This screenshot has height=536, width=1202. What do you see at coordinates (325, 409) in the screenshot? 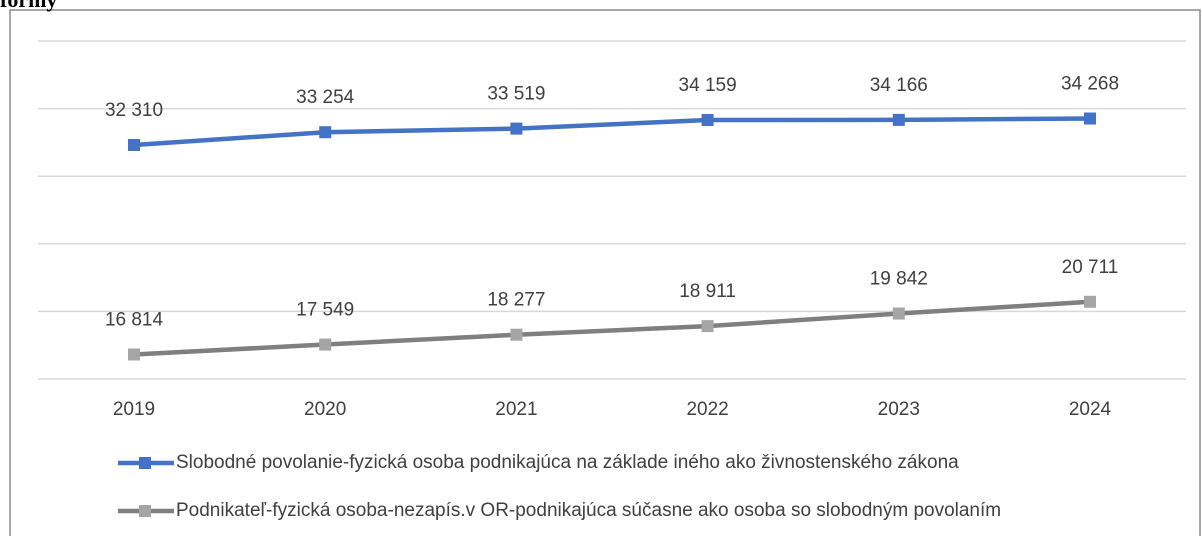
I see `x-tick-label: 2020` at bounding box center [325, 409].